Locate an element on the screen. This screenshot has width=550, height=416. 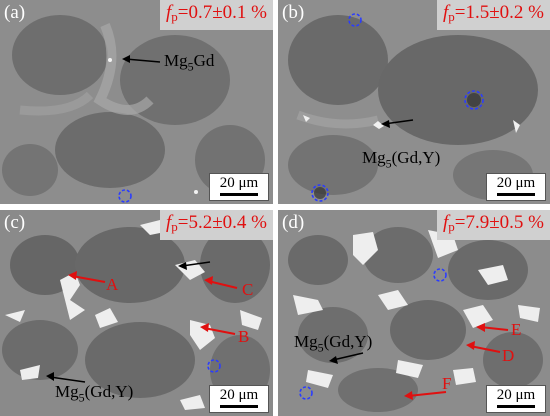
point-c-label: C is located at coordinates (248, 289).